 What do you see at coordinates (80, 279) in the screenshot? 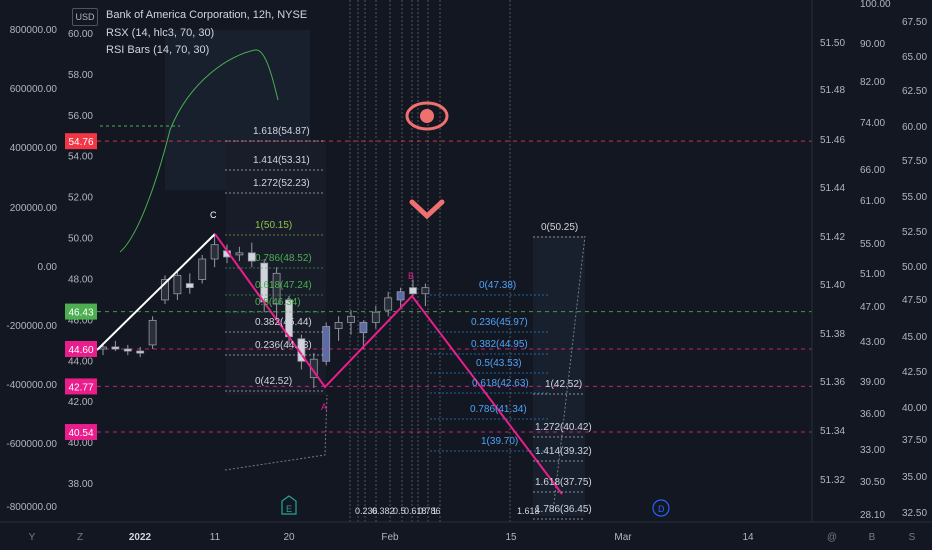
I see `price-axis-label: 48.00` at bounding box center [80, 279].